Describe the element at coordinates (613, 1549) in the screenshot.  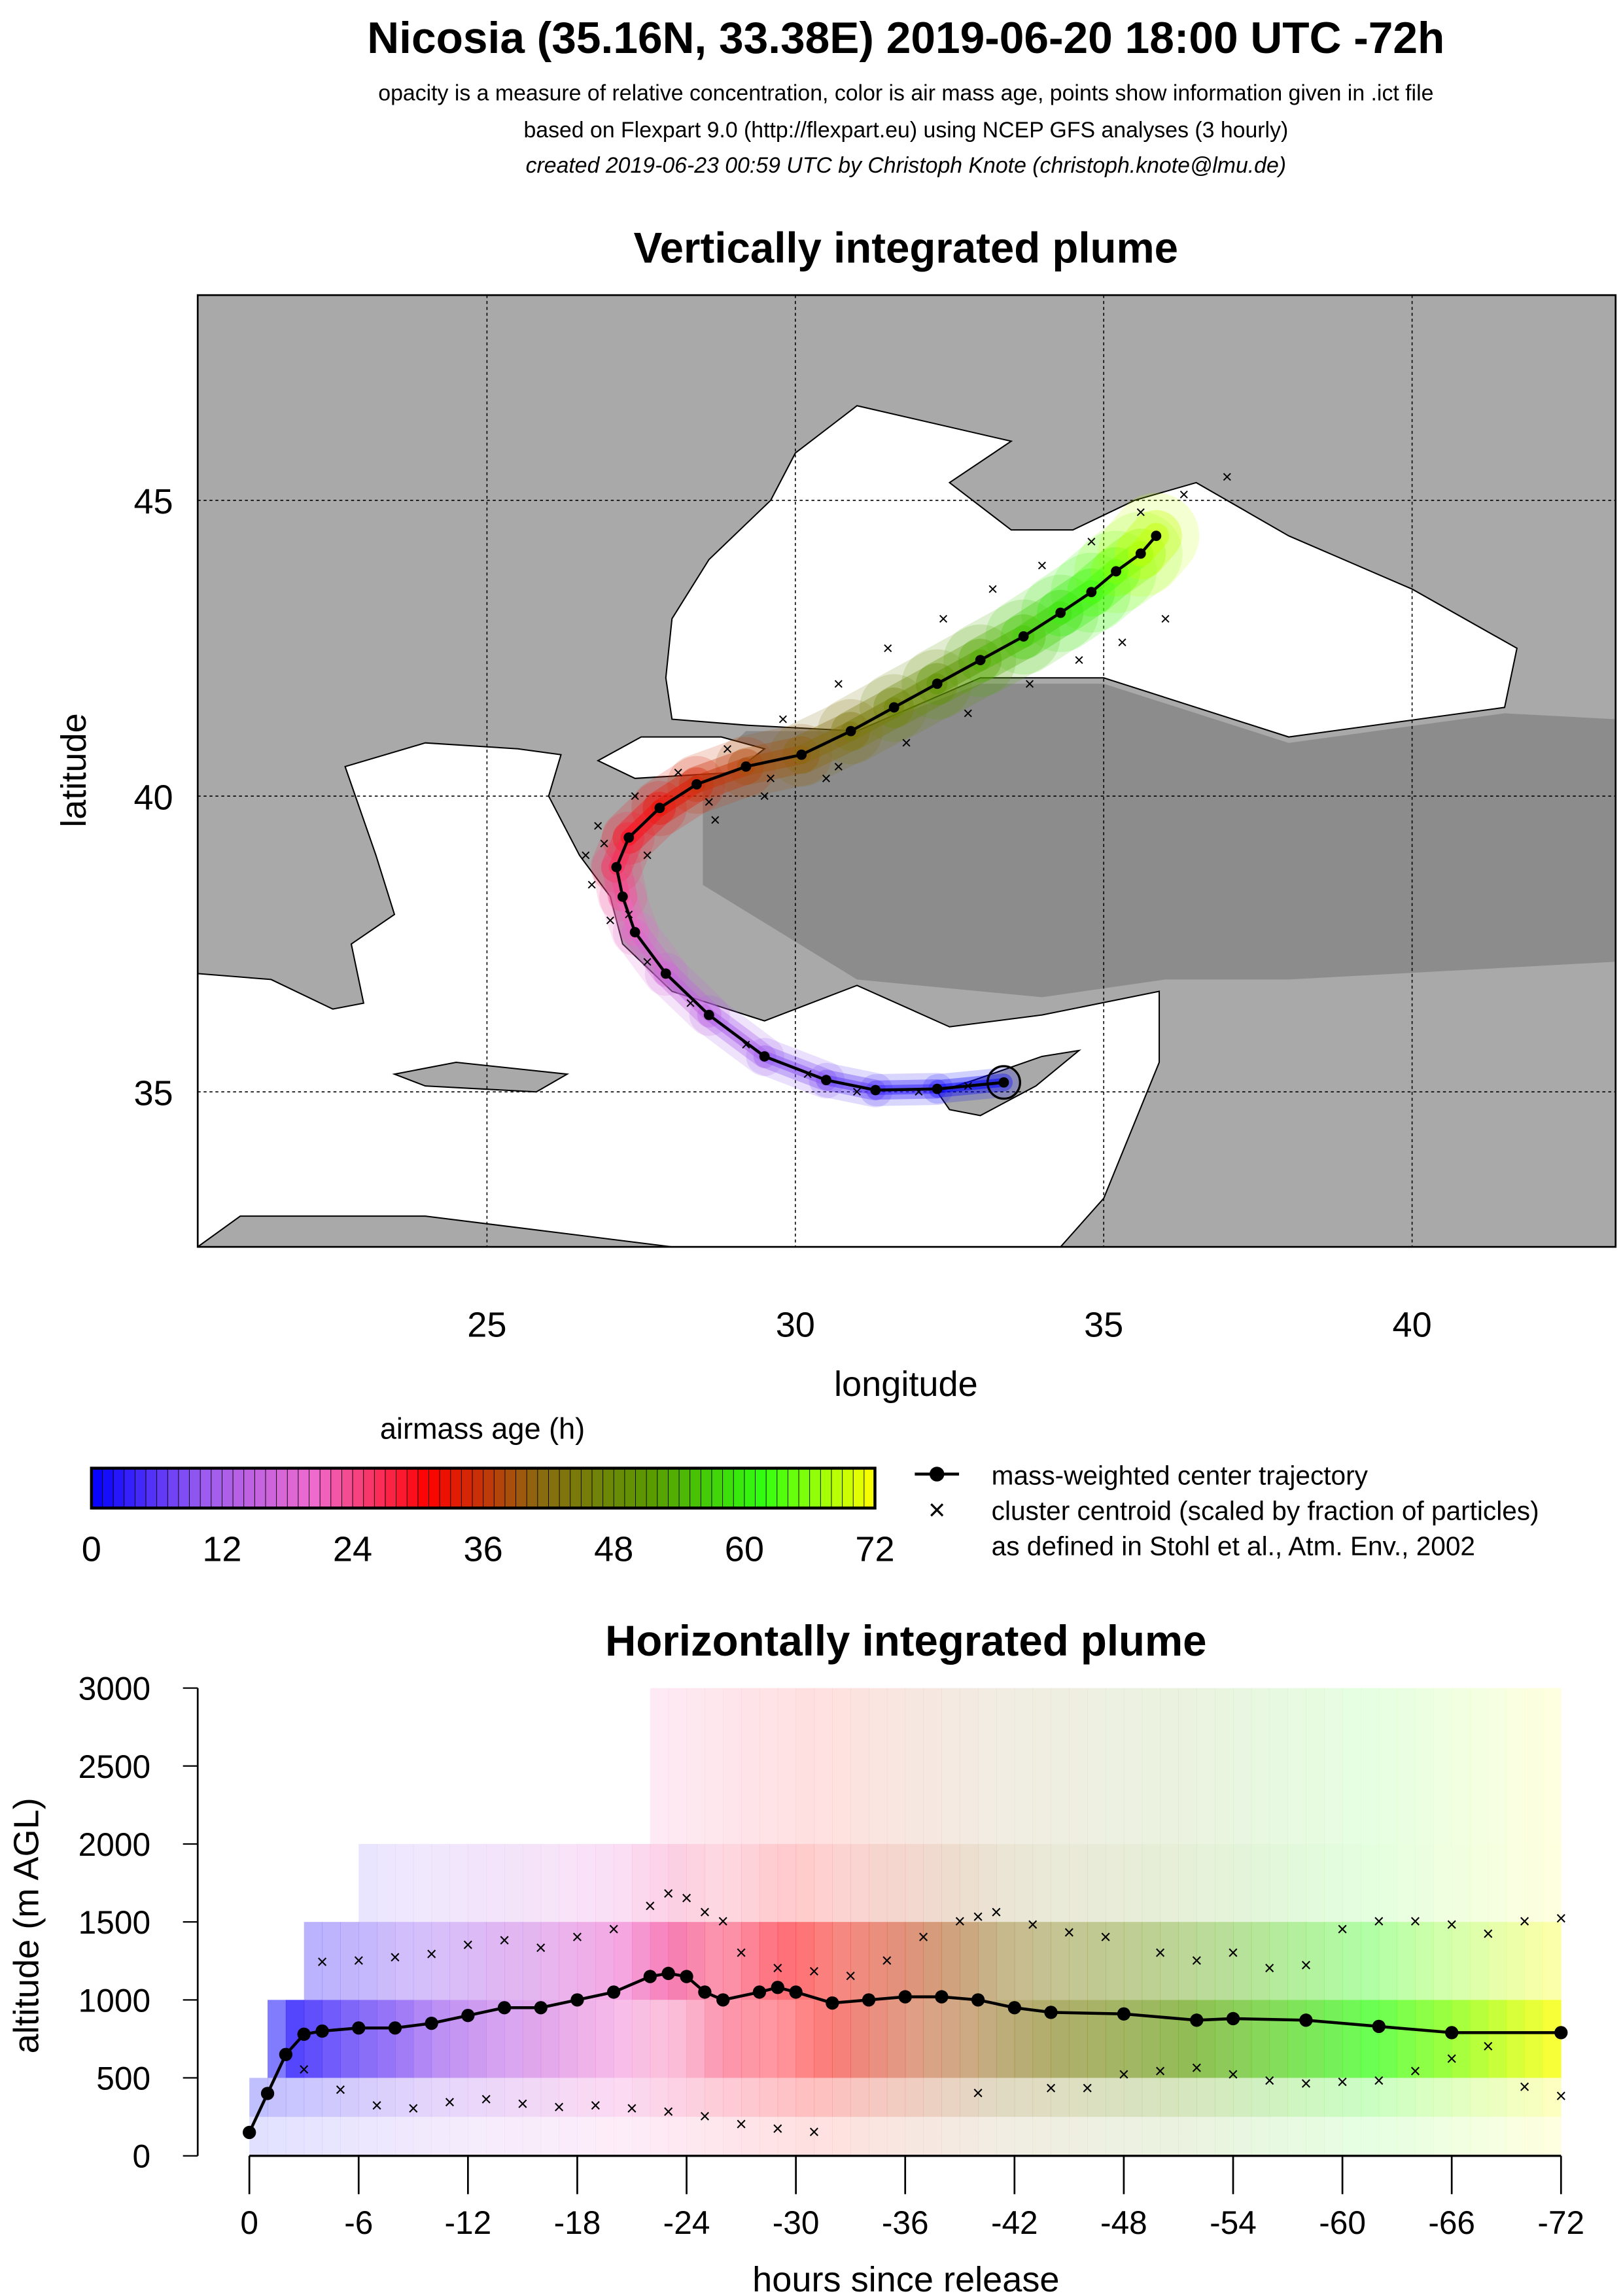
I see `colorbar-tick-label: 48` at that location.